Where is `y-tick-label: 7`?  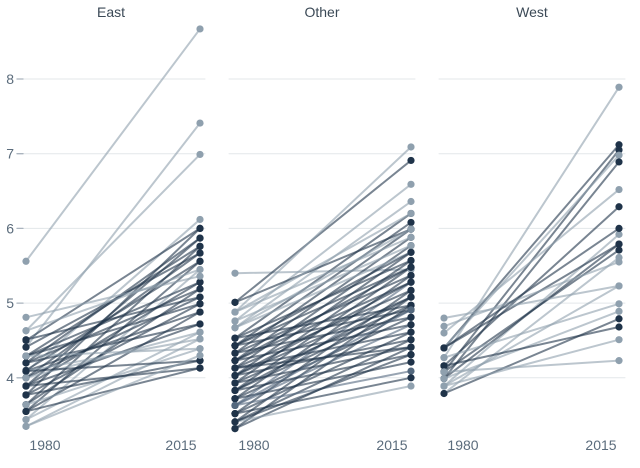
y-tick-label: 7 is located at coordinates (10, 154).